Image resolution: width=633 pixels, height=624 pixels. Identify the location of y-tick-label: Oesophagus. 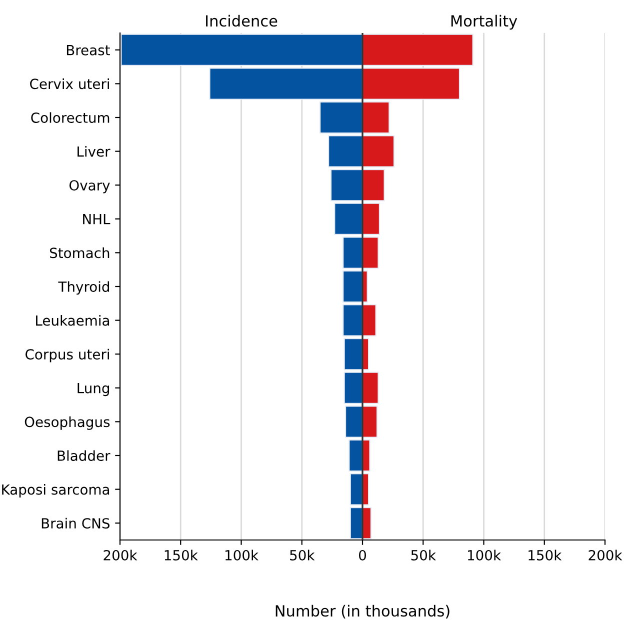
(67, 423).